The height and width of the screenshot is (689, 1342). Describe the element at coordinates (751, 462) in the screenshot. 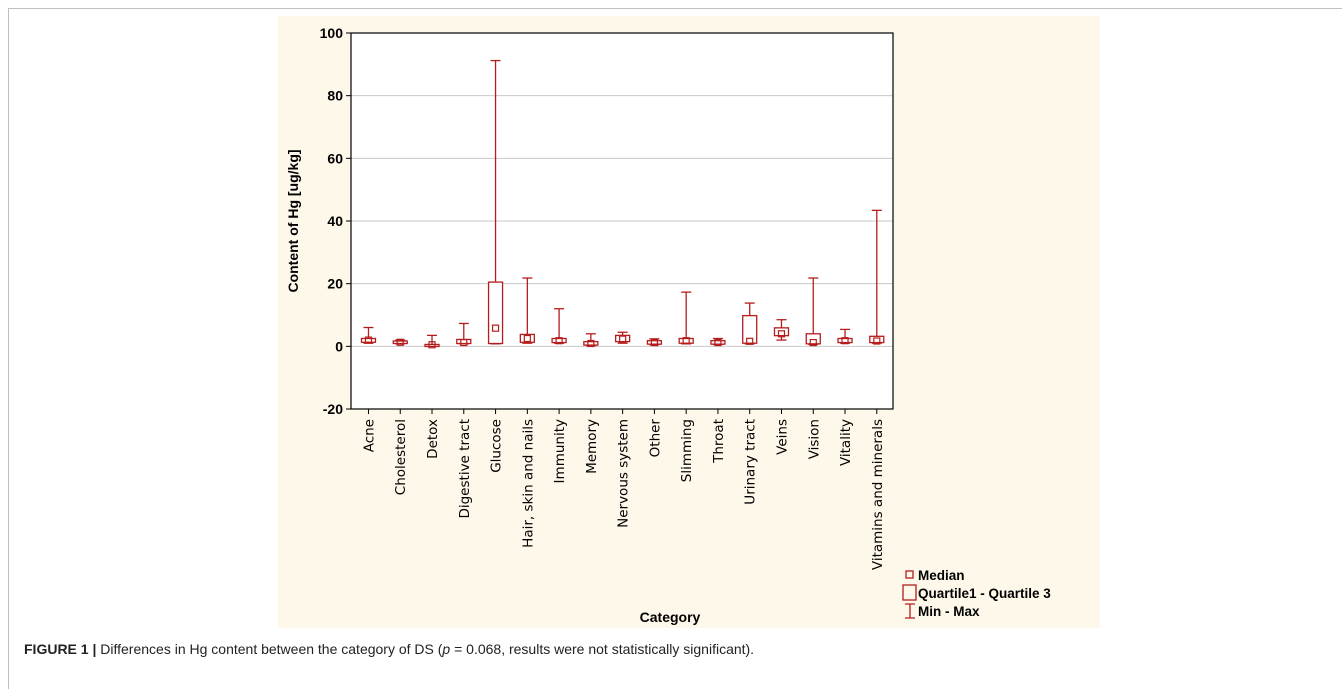

I see `x-tick-label: Urinary tract` at that location.